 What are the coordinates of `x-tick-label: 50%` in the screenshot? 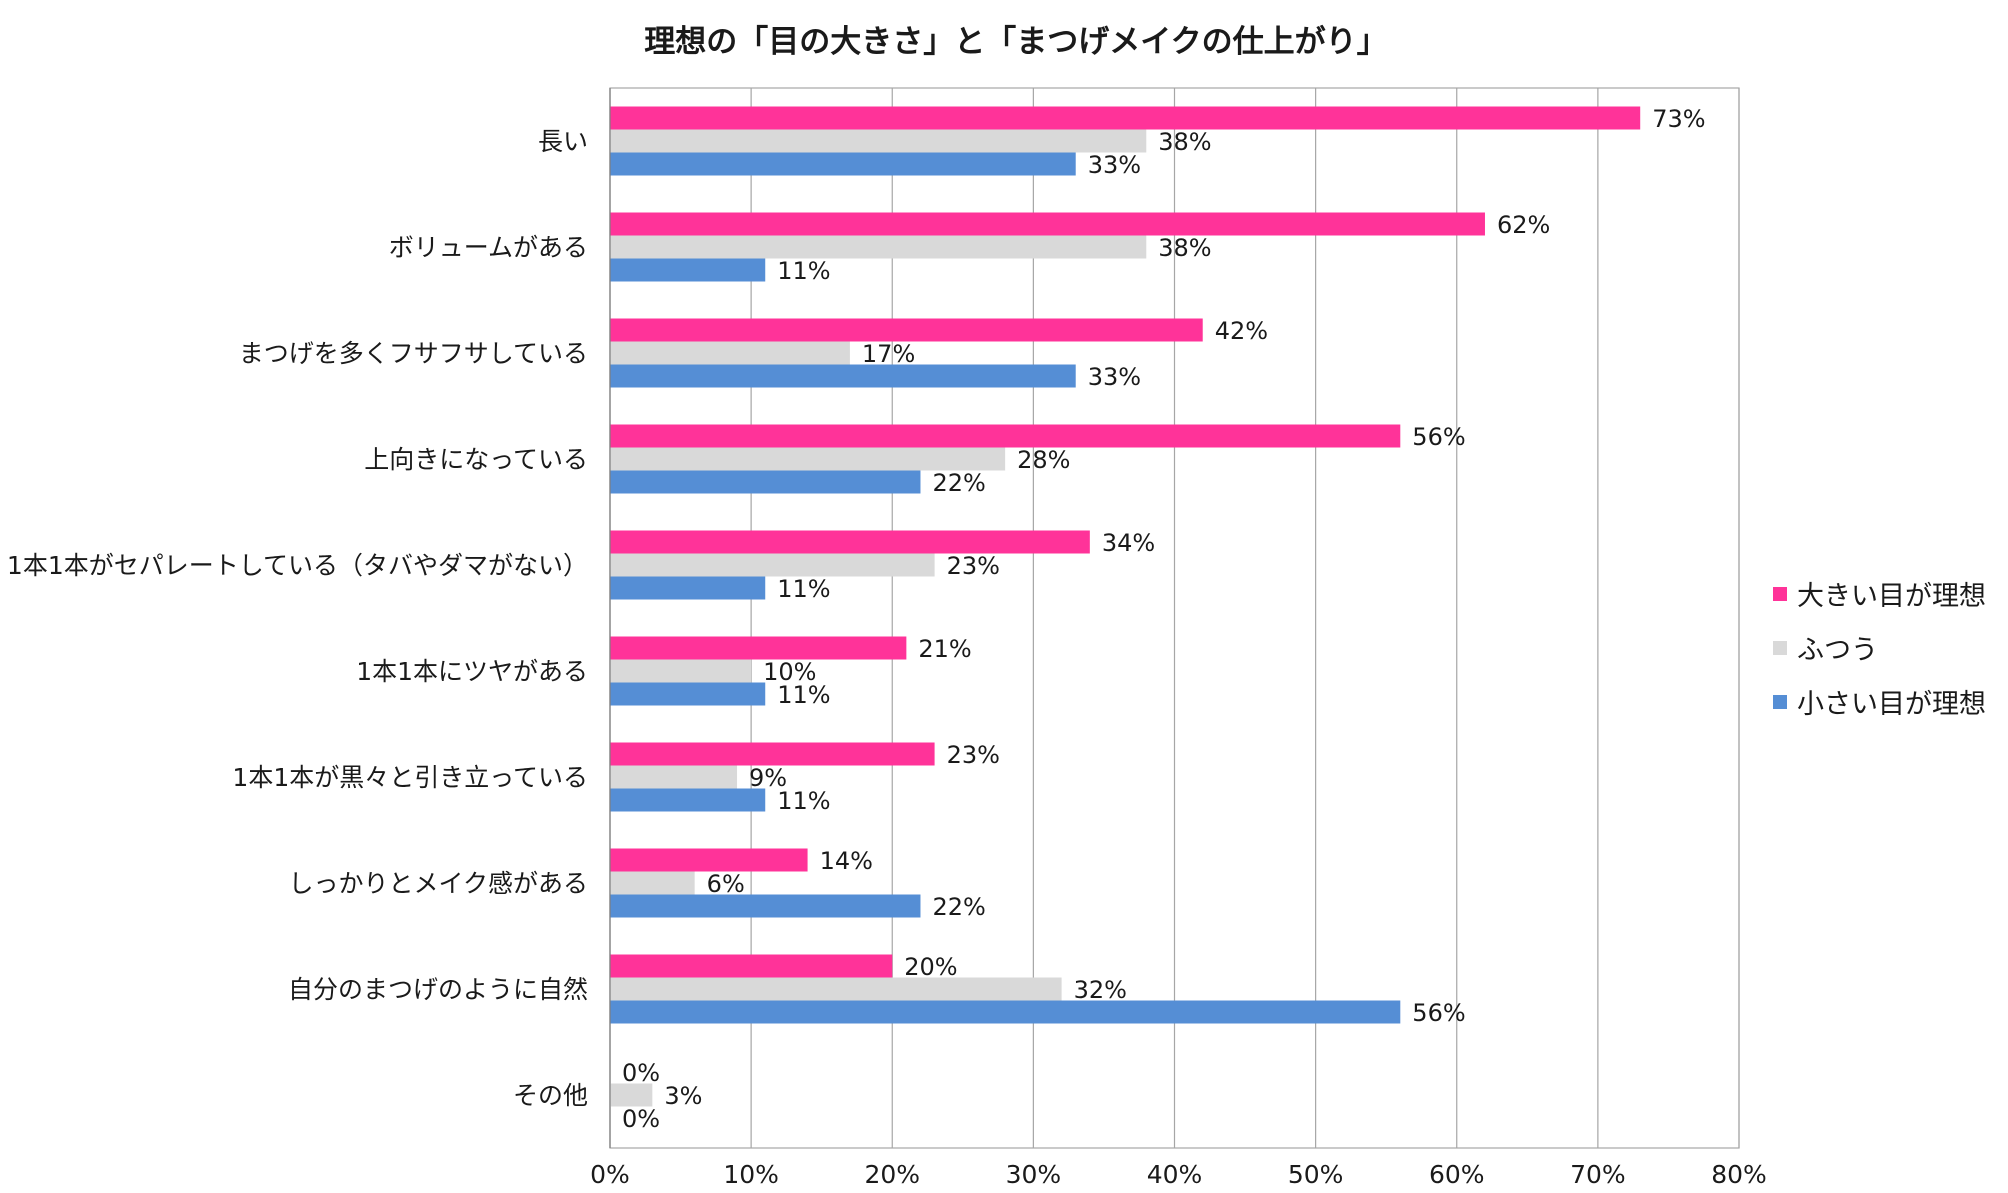 It's located at (1316, 1174).